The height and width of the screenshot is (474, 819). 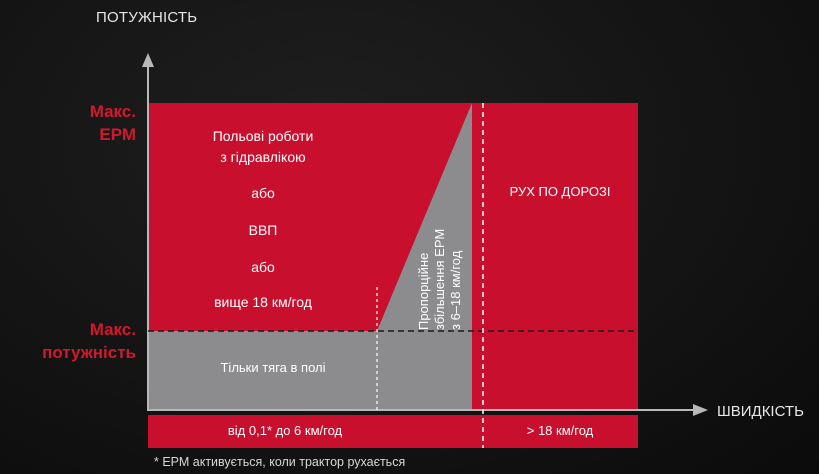 I want to click on proportional-label-line-3: з 6–18 км/год, so click(x=455, y=290).